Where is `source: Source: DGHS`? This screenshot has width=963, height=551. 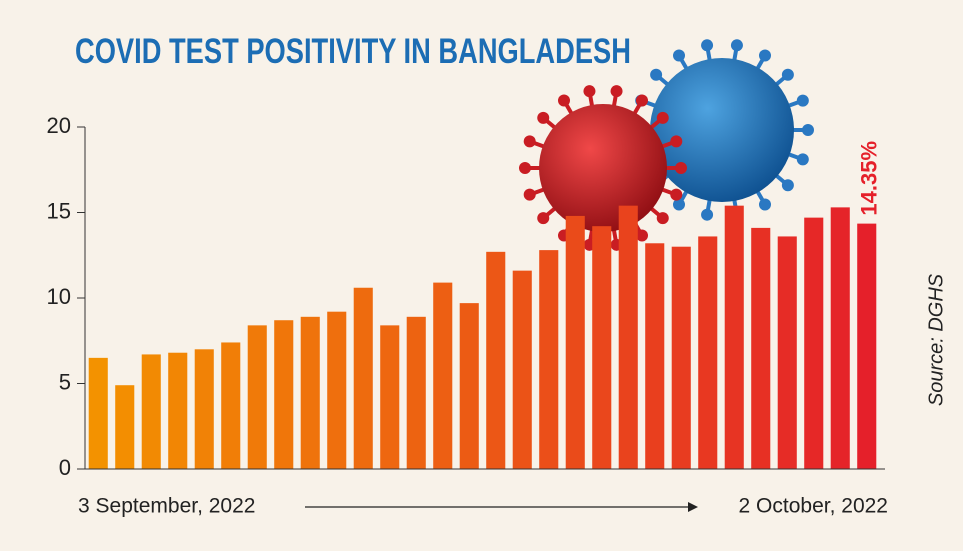 source: Source: DGHS is located at coordinates (936, 339).